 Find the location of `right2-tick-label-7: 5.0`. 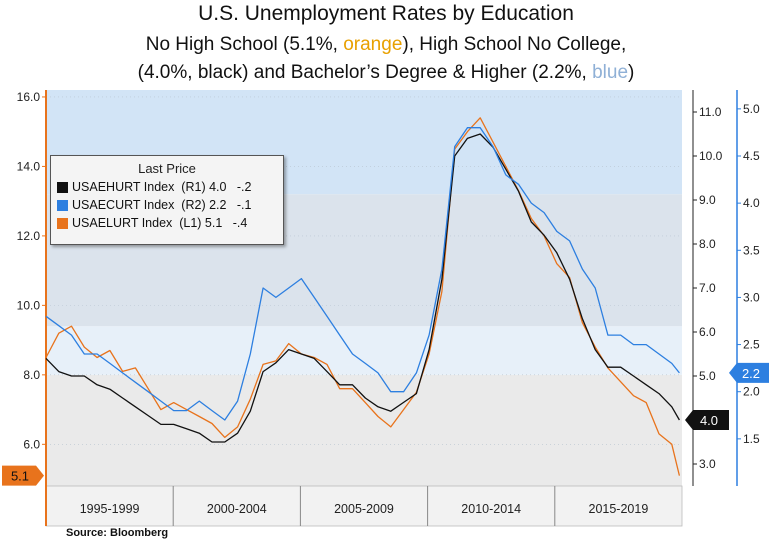

right2-tick-label-7: 5.0 is located at coordinates (751, 109).